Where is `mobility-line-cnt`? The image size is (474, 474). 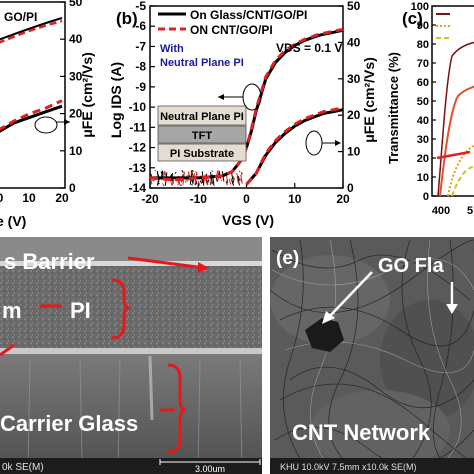 mobility-line-cnt is located at coordinates (294, 146).